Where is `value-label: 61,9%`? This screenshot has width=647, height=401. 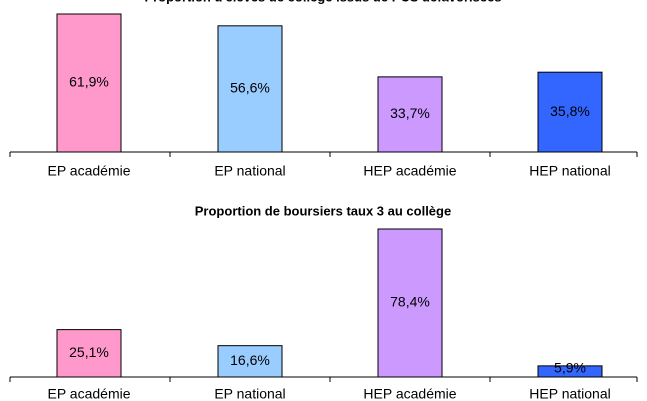
value-label: 61,9% is located at coordinates (89, 82).